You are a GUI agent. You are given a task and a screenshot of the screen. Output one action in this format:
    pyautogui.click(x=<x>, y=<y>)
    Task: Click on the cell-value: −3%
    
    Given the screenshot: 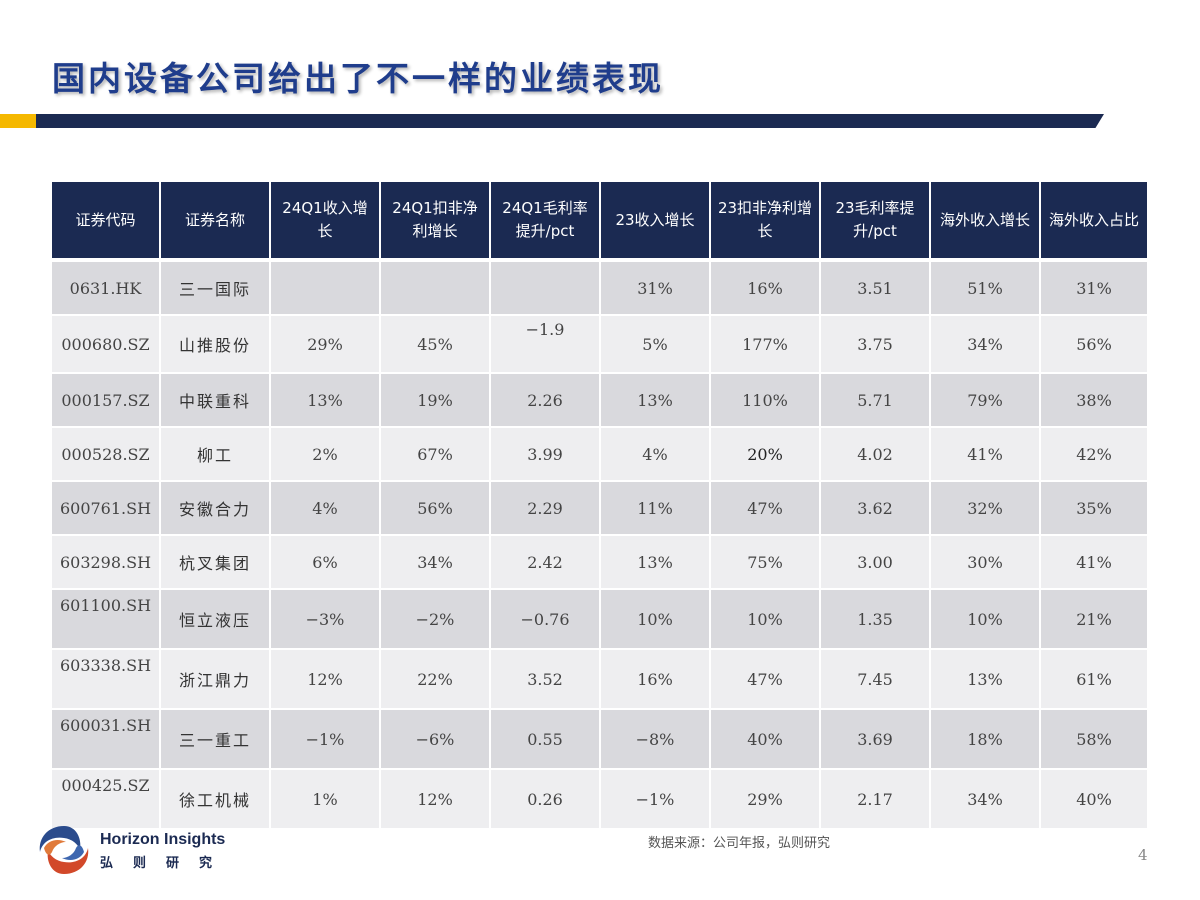 What is the action you would take?
    pyautogui.click(x=325, y=619)
    